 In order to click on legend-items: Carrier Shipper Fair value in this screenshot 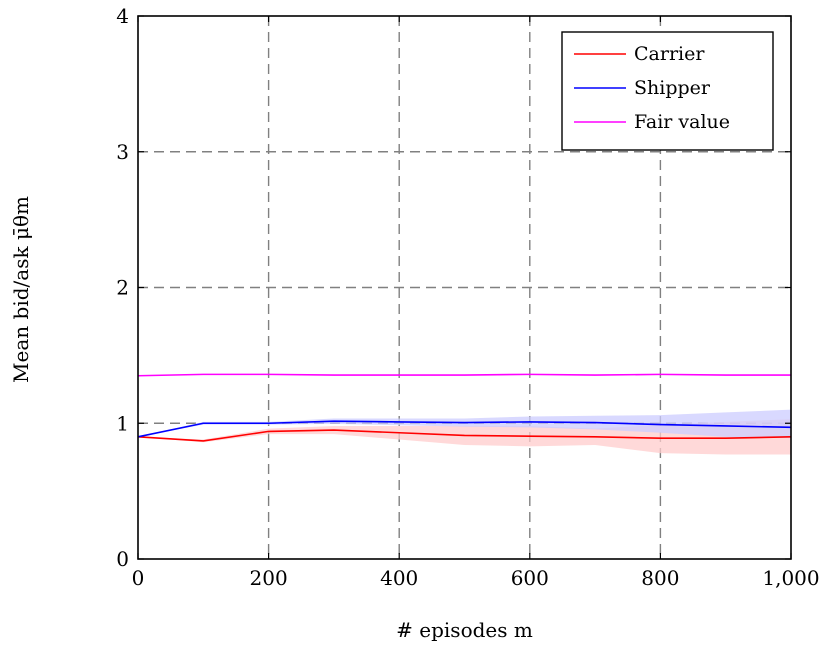, I will do `click(652, 88)`.